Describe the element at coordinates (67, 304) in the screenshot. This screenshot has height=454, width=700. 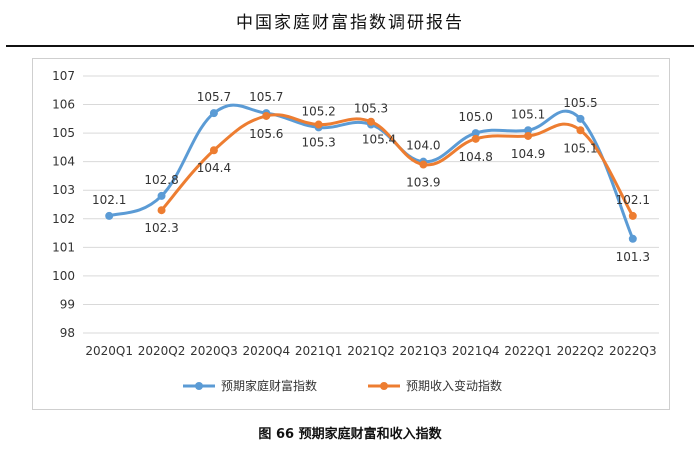
I see `y-tick-label: 99` at that location.